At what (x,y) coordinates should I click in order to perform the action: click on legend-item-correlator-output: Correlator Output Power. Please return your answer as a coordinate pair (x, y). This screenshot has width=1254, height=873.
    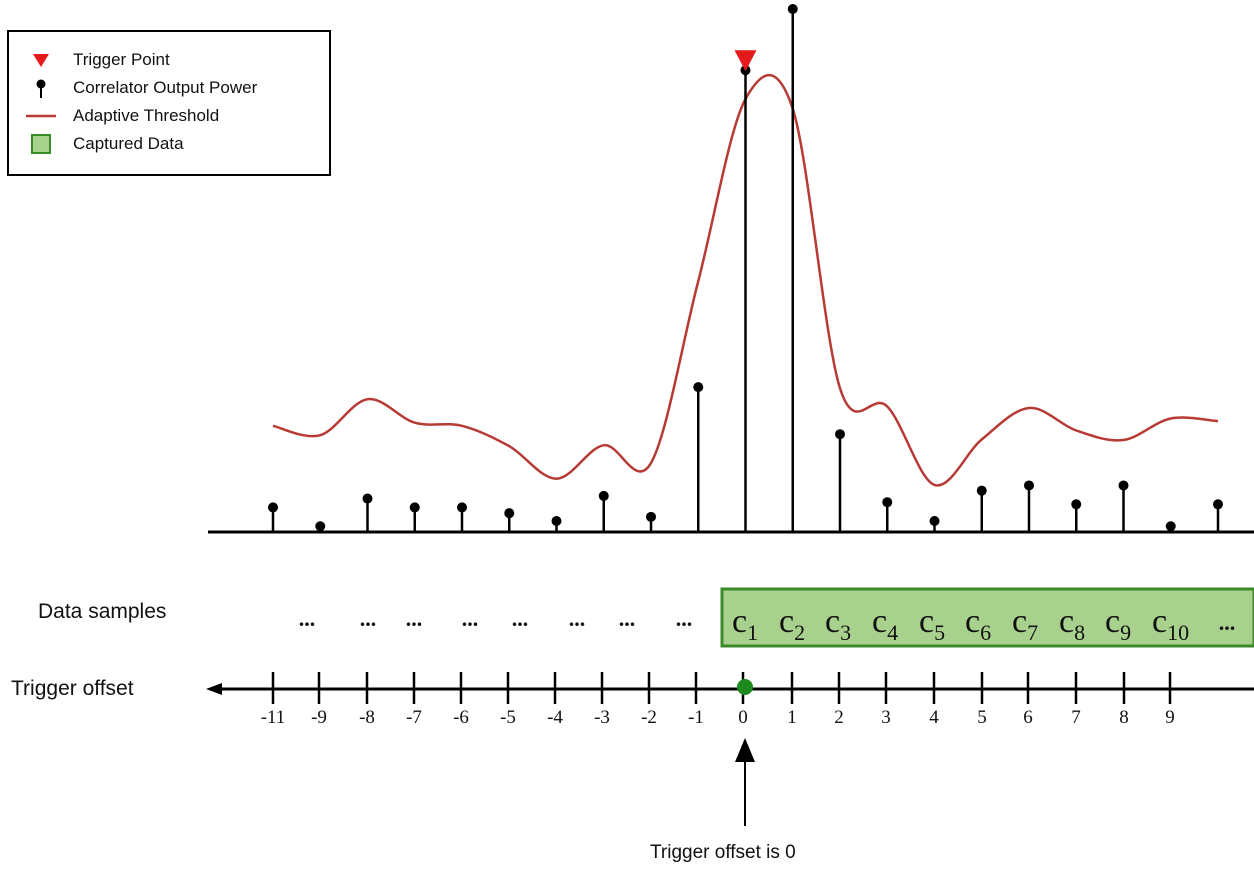
    Looking at the image, I should click on (140, 88).